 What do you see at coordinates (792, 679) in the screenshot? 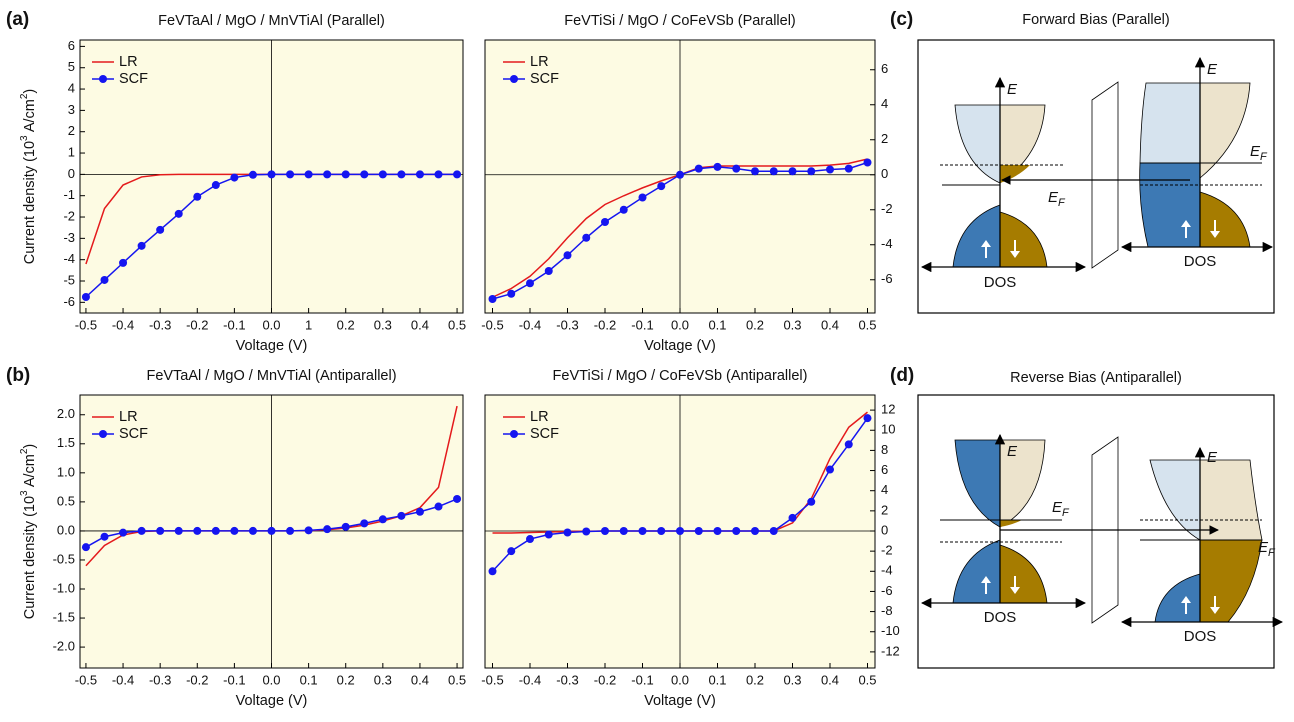
I see `x-tick-label: 0.3` at bounding box center [792, 679].